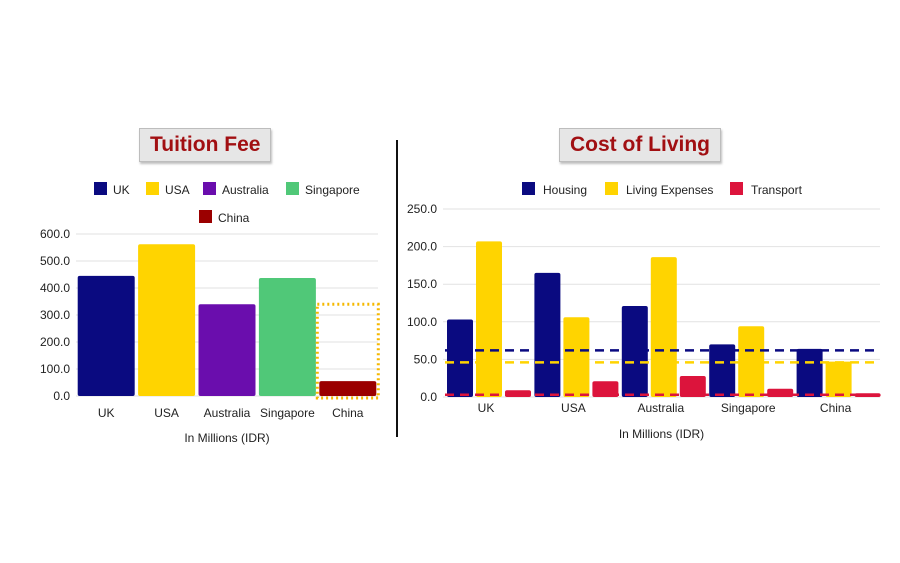 This screenshot has height=563, width=900. What do you see at coordinates (640, 145) in the screenshot?
I see `living-chart-title: Cost of Living` at bounding box center [640, 145].